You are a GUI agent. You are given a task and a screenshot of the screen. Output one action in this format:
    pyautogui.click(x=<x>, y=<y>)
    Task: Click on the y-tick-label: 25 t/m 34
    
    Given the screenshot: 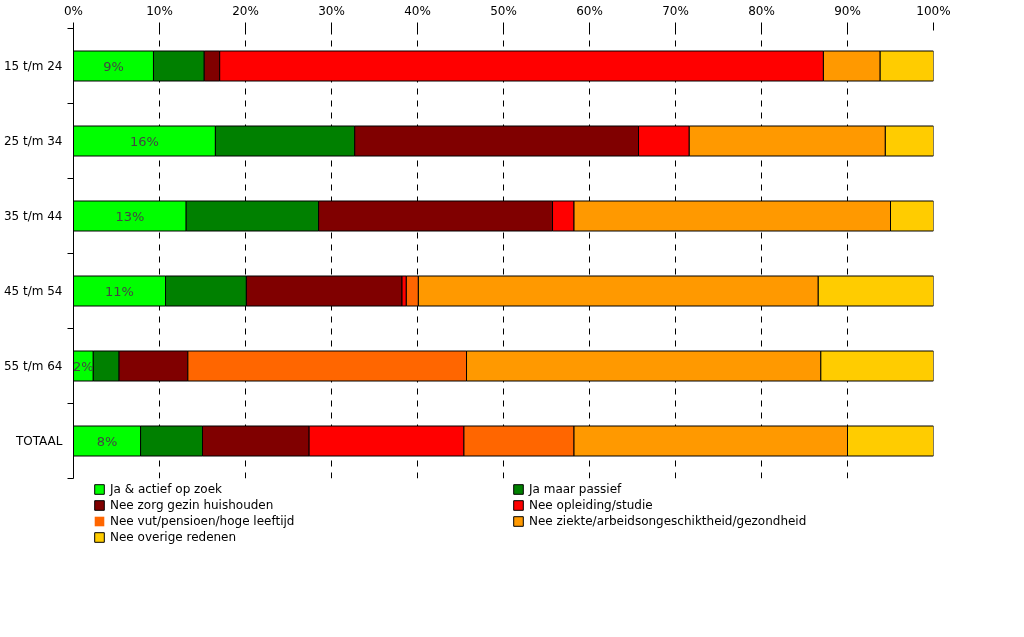 What is the action you would take?
    pyautogui.click(x=33, y=141)
    